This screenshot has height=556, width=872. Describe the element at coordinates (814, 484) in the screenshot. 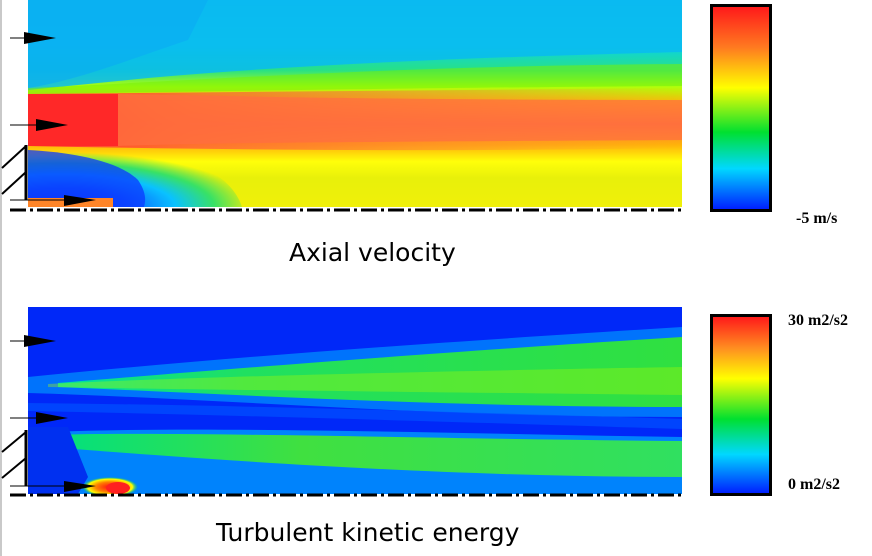

I see `turbulent-kinetic-energy-colorbar-min-label: 0 m2/s2` at that location.